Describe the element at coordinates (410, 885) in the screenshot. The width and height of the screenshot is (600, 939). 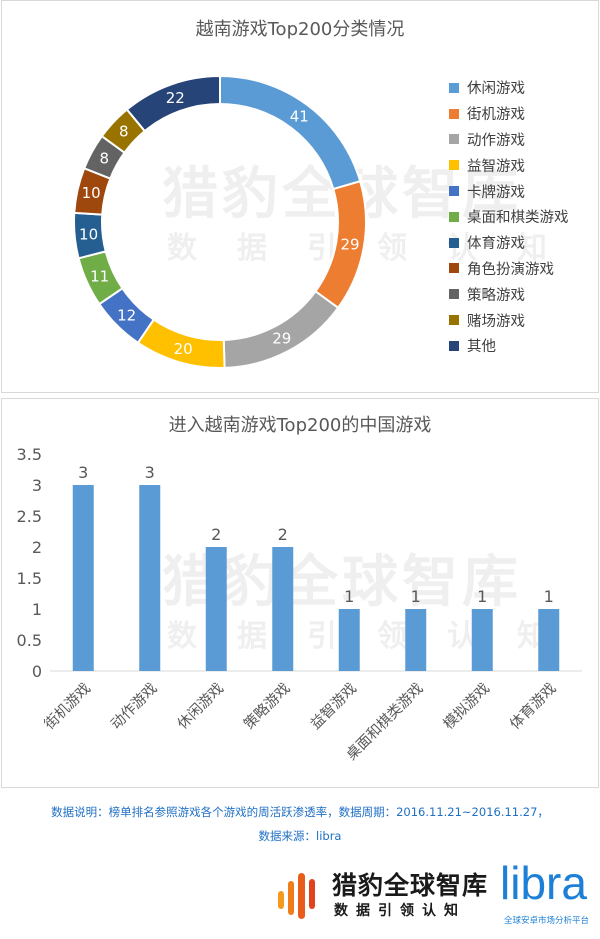
I see `brand-name: 猎豹全球智库` at that location.